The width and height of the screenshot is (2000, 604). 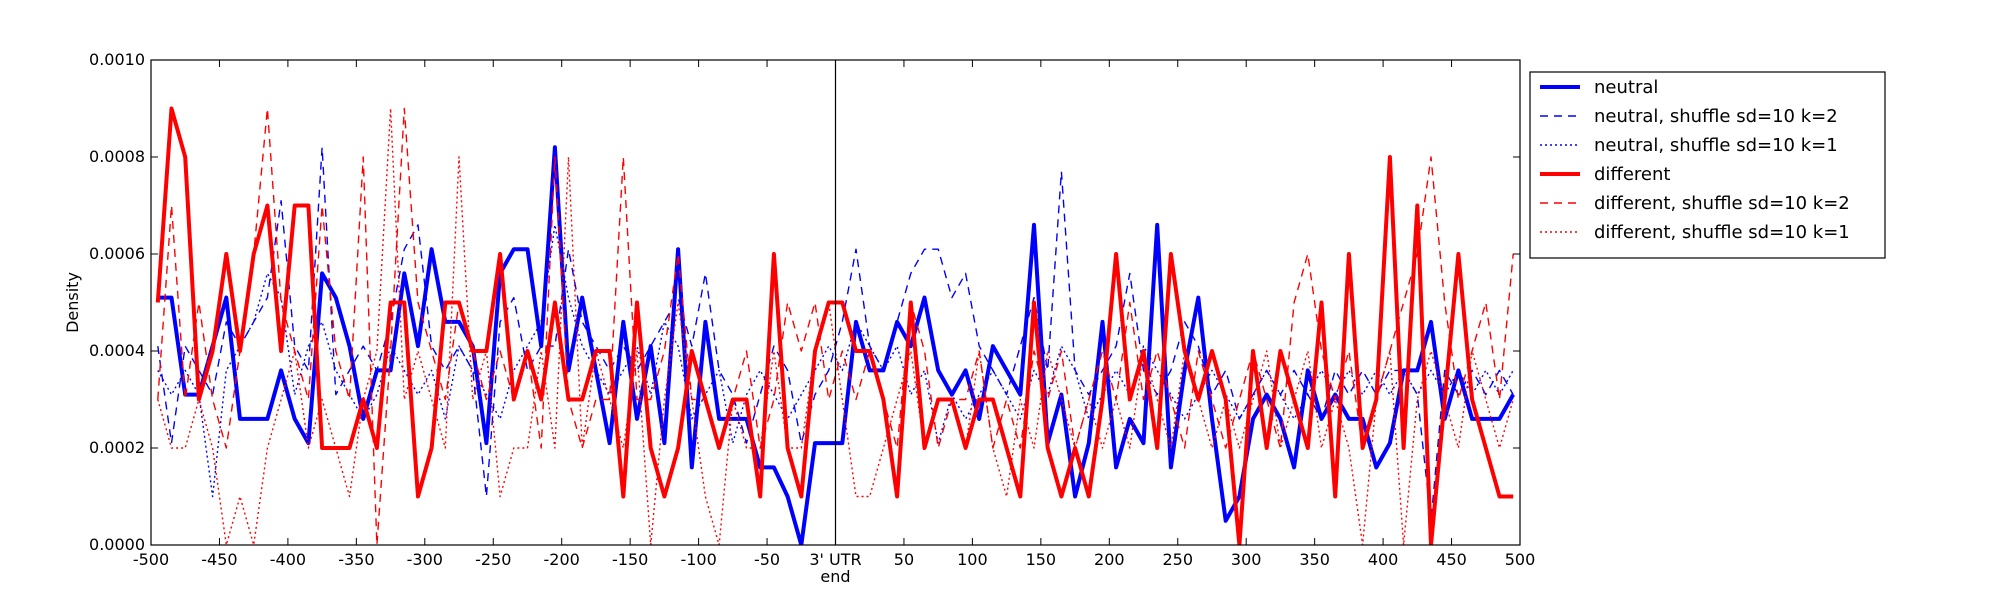 I want to click on x-tick-label: -200, so click(x=562, y=559).